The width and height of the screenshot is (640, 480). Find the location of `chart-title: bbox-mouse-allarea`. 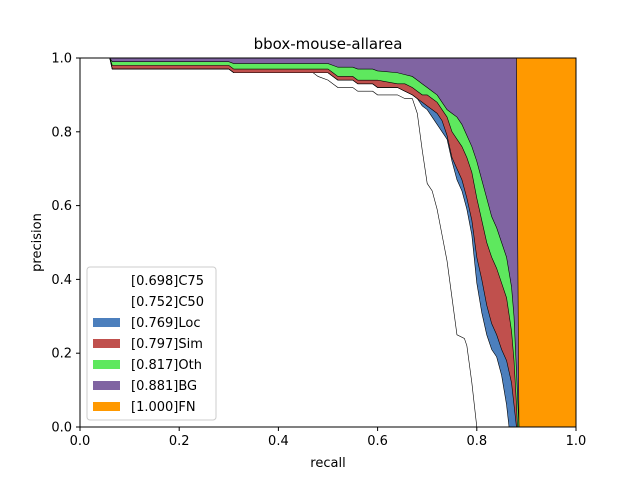

chart-title: bbox-mouse-allarea is located at coordinates (328, 44).